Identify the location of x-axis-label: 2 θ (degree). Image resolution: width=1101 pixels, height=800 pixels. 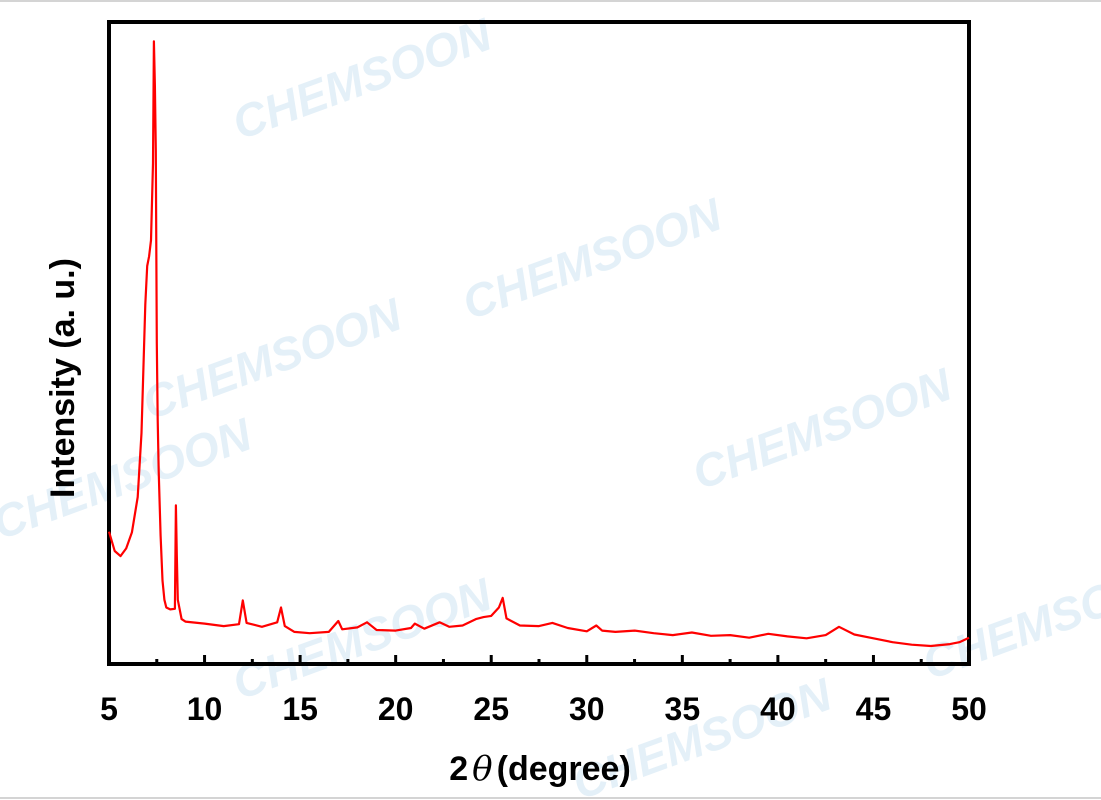
(540, 769).